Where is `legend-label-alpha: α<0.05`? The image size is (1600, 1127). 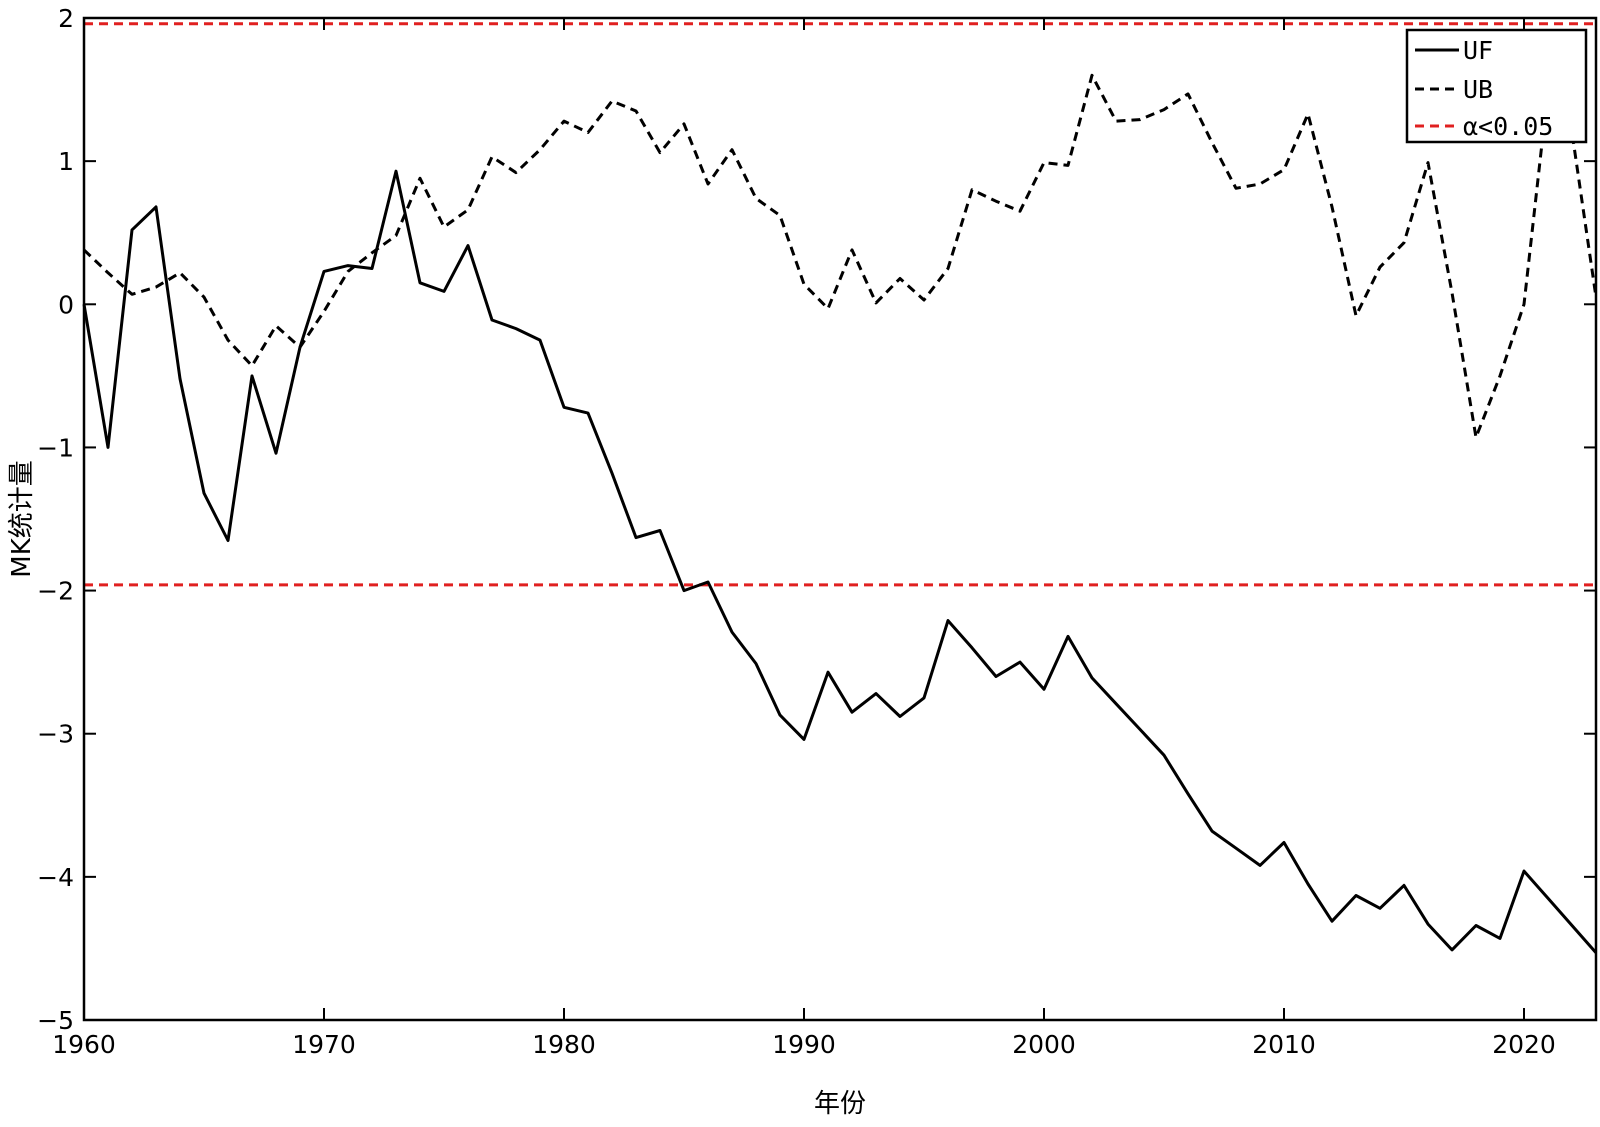 legend-label-alpha: α<0.05 is located at coordinates (1508, 126).